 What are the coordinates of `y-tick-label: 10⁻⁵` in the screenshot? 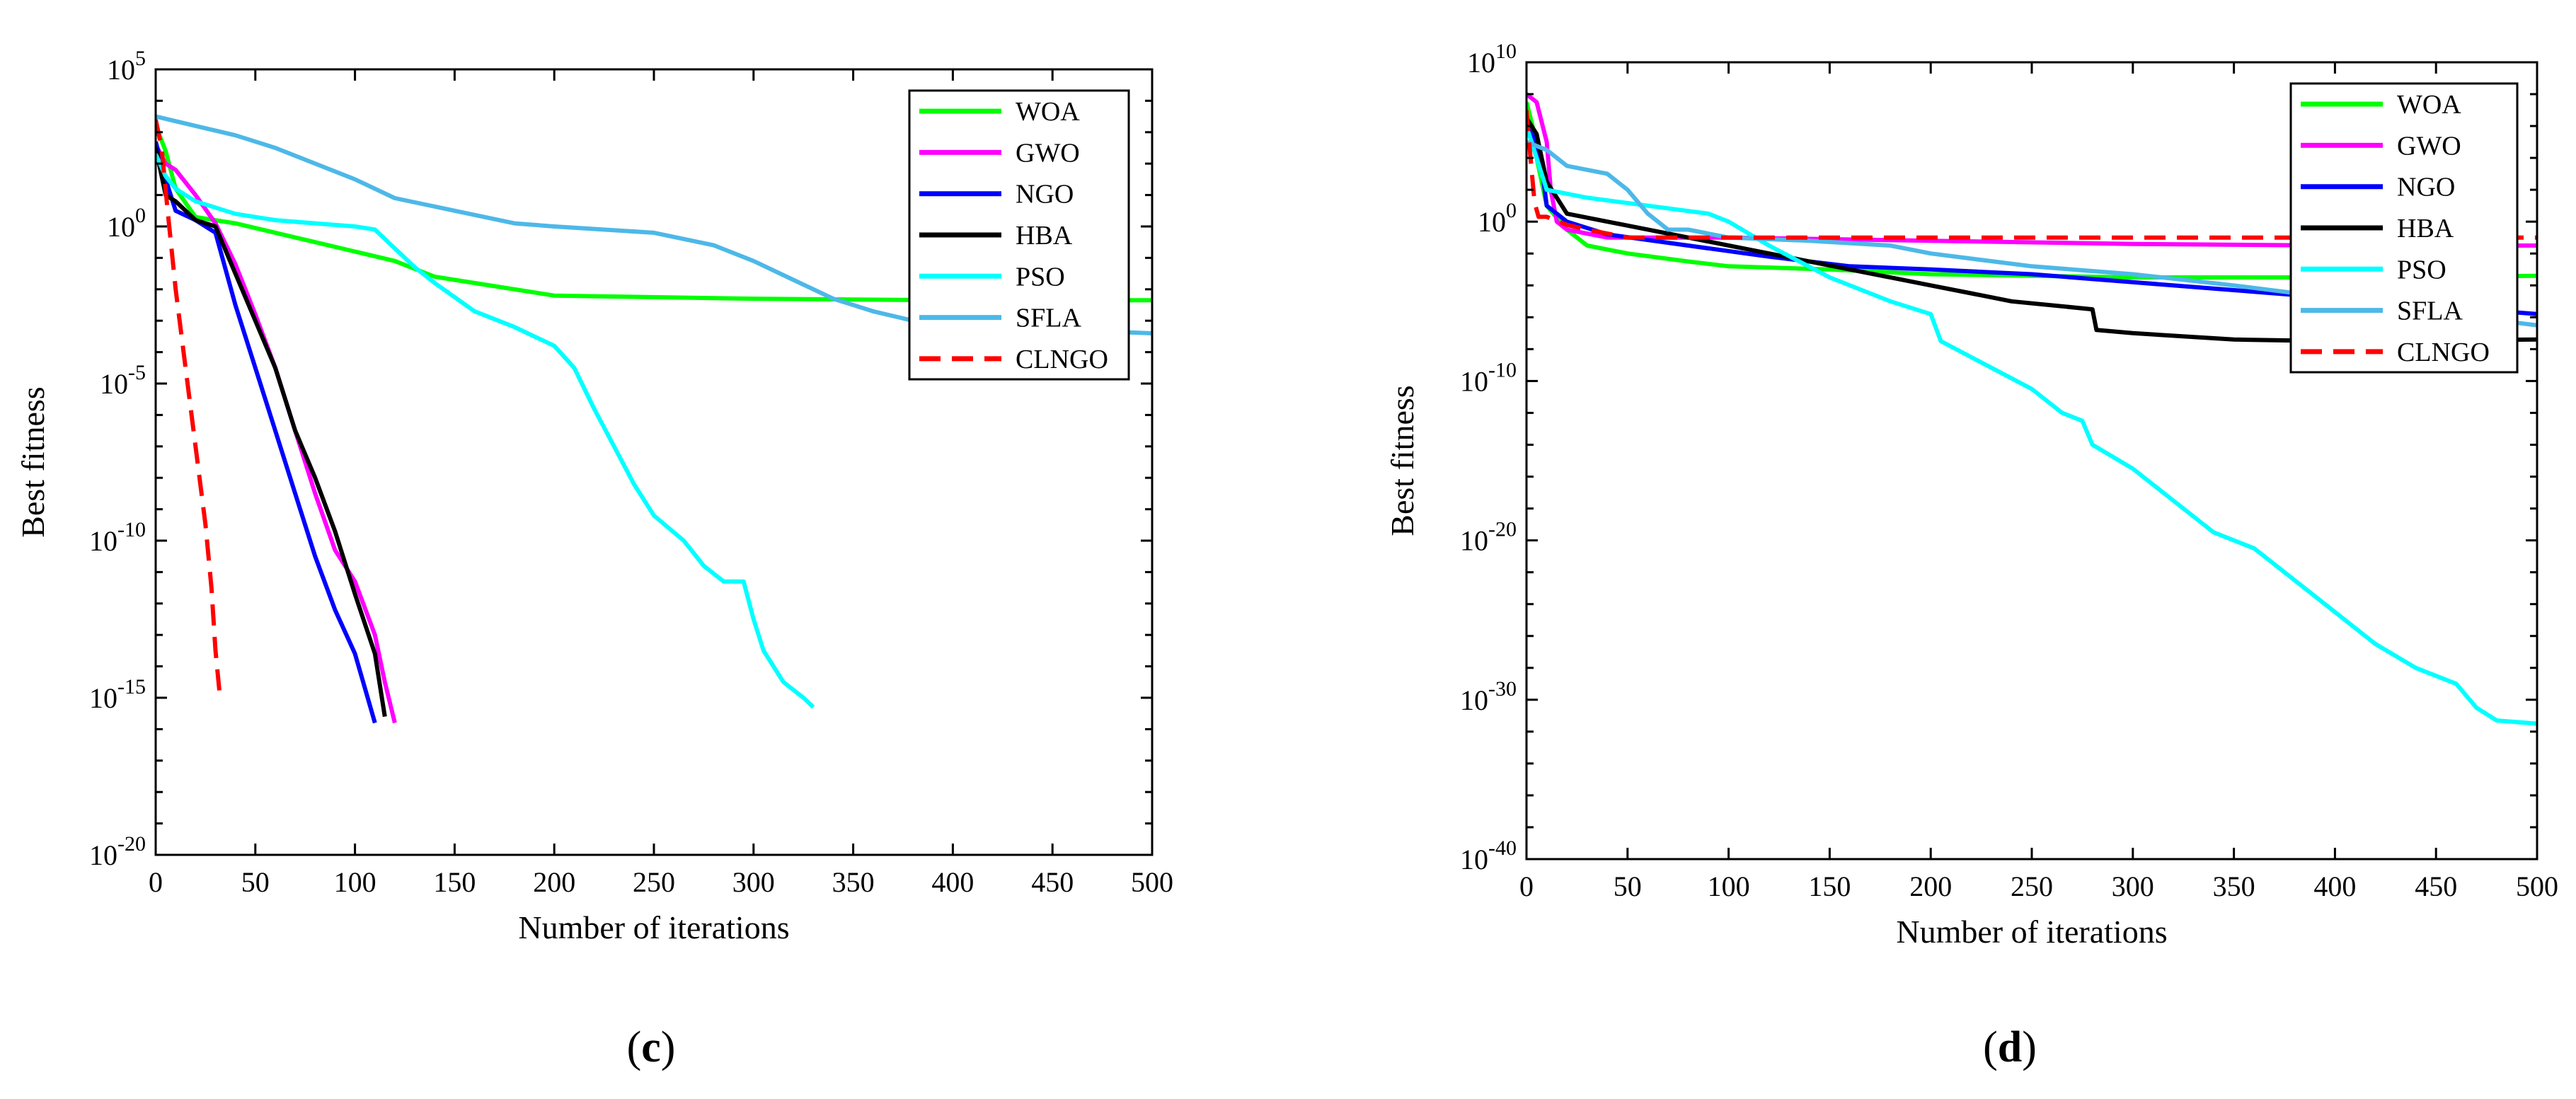 It's located at (123, 380).